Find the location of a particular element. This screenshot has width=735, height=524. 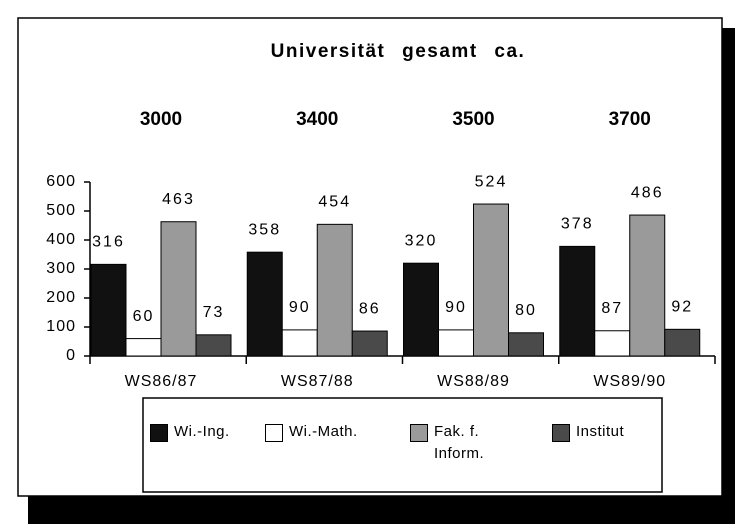

legend-box is located at coordinates (402, 445).